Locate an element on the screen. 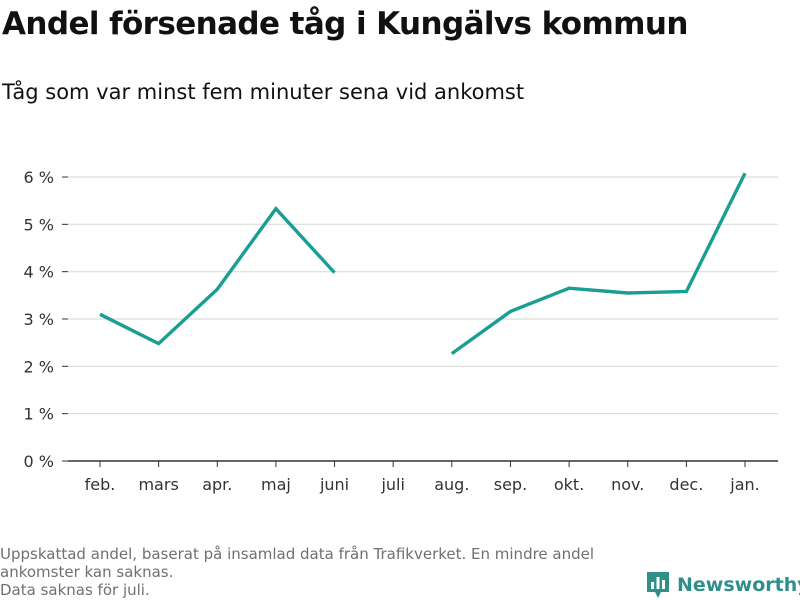 The width and height of the screenshot is (800, 600). x-tick-label: okt. is located at coordinates (569, 484).